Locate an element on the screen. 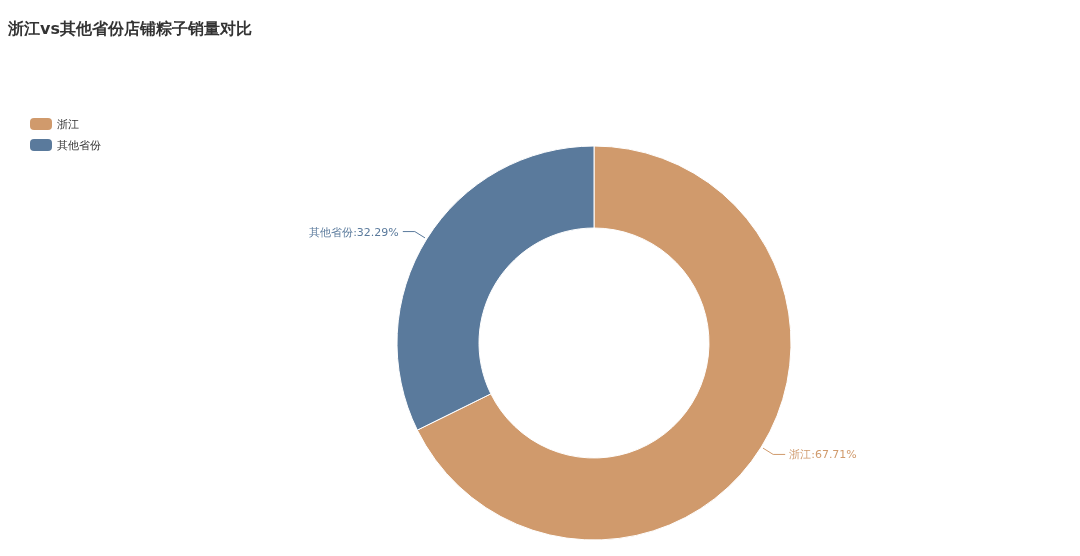  legend-label: 其他省份 is located at coordinates (79, 145).